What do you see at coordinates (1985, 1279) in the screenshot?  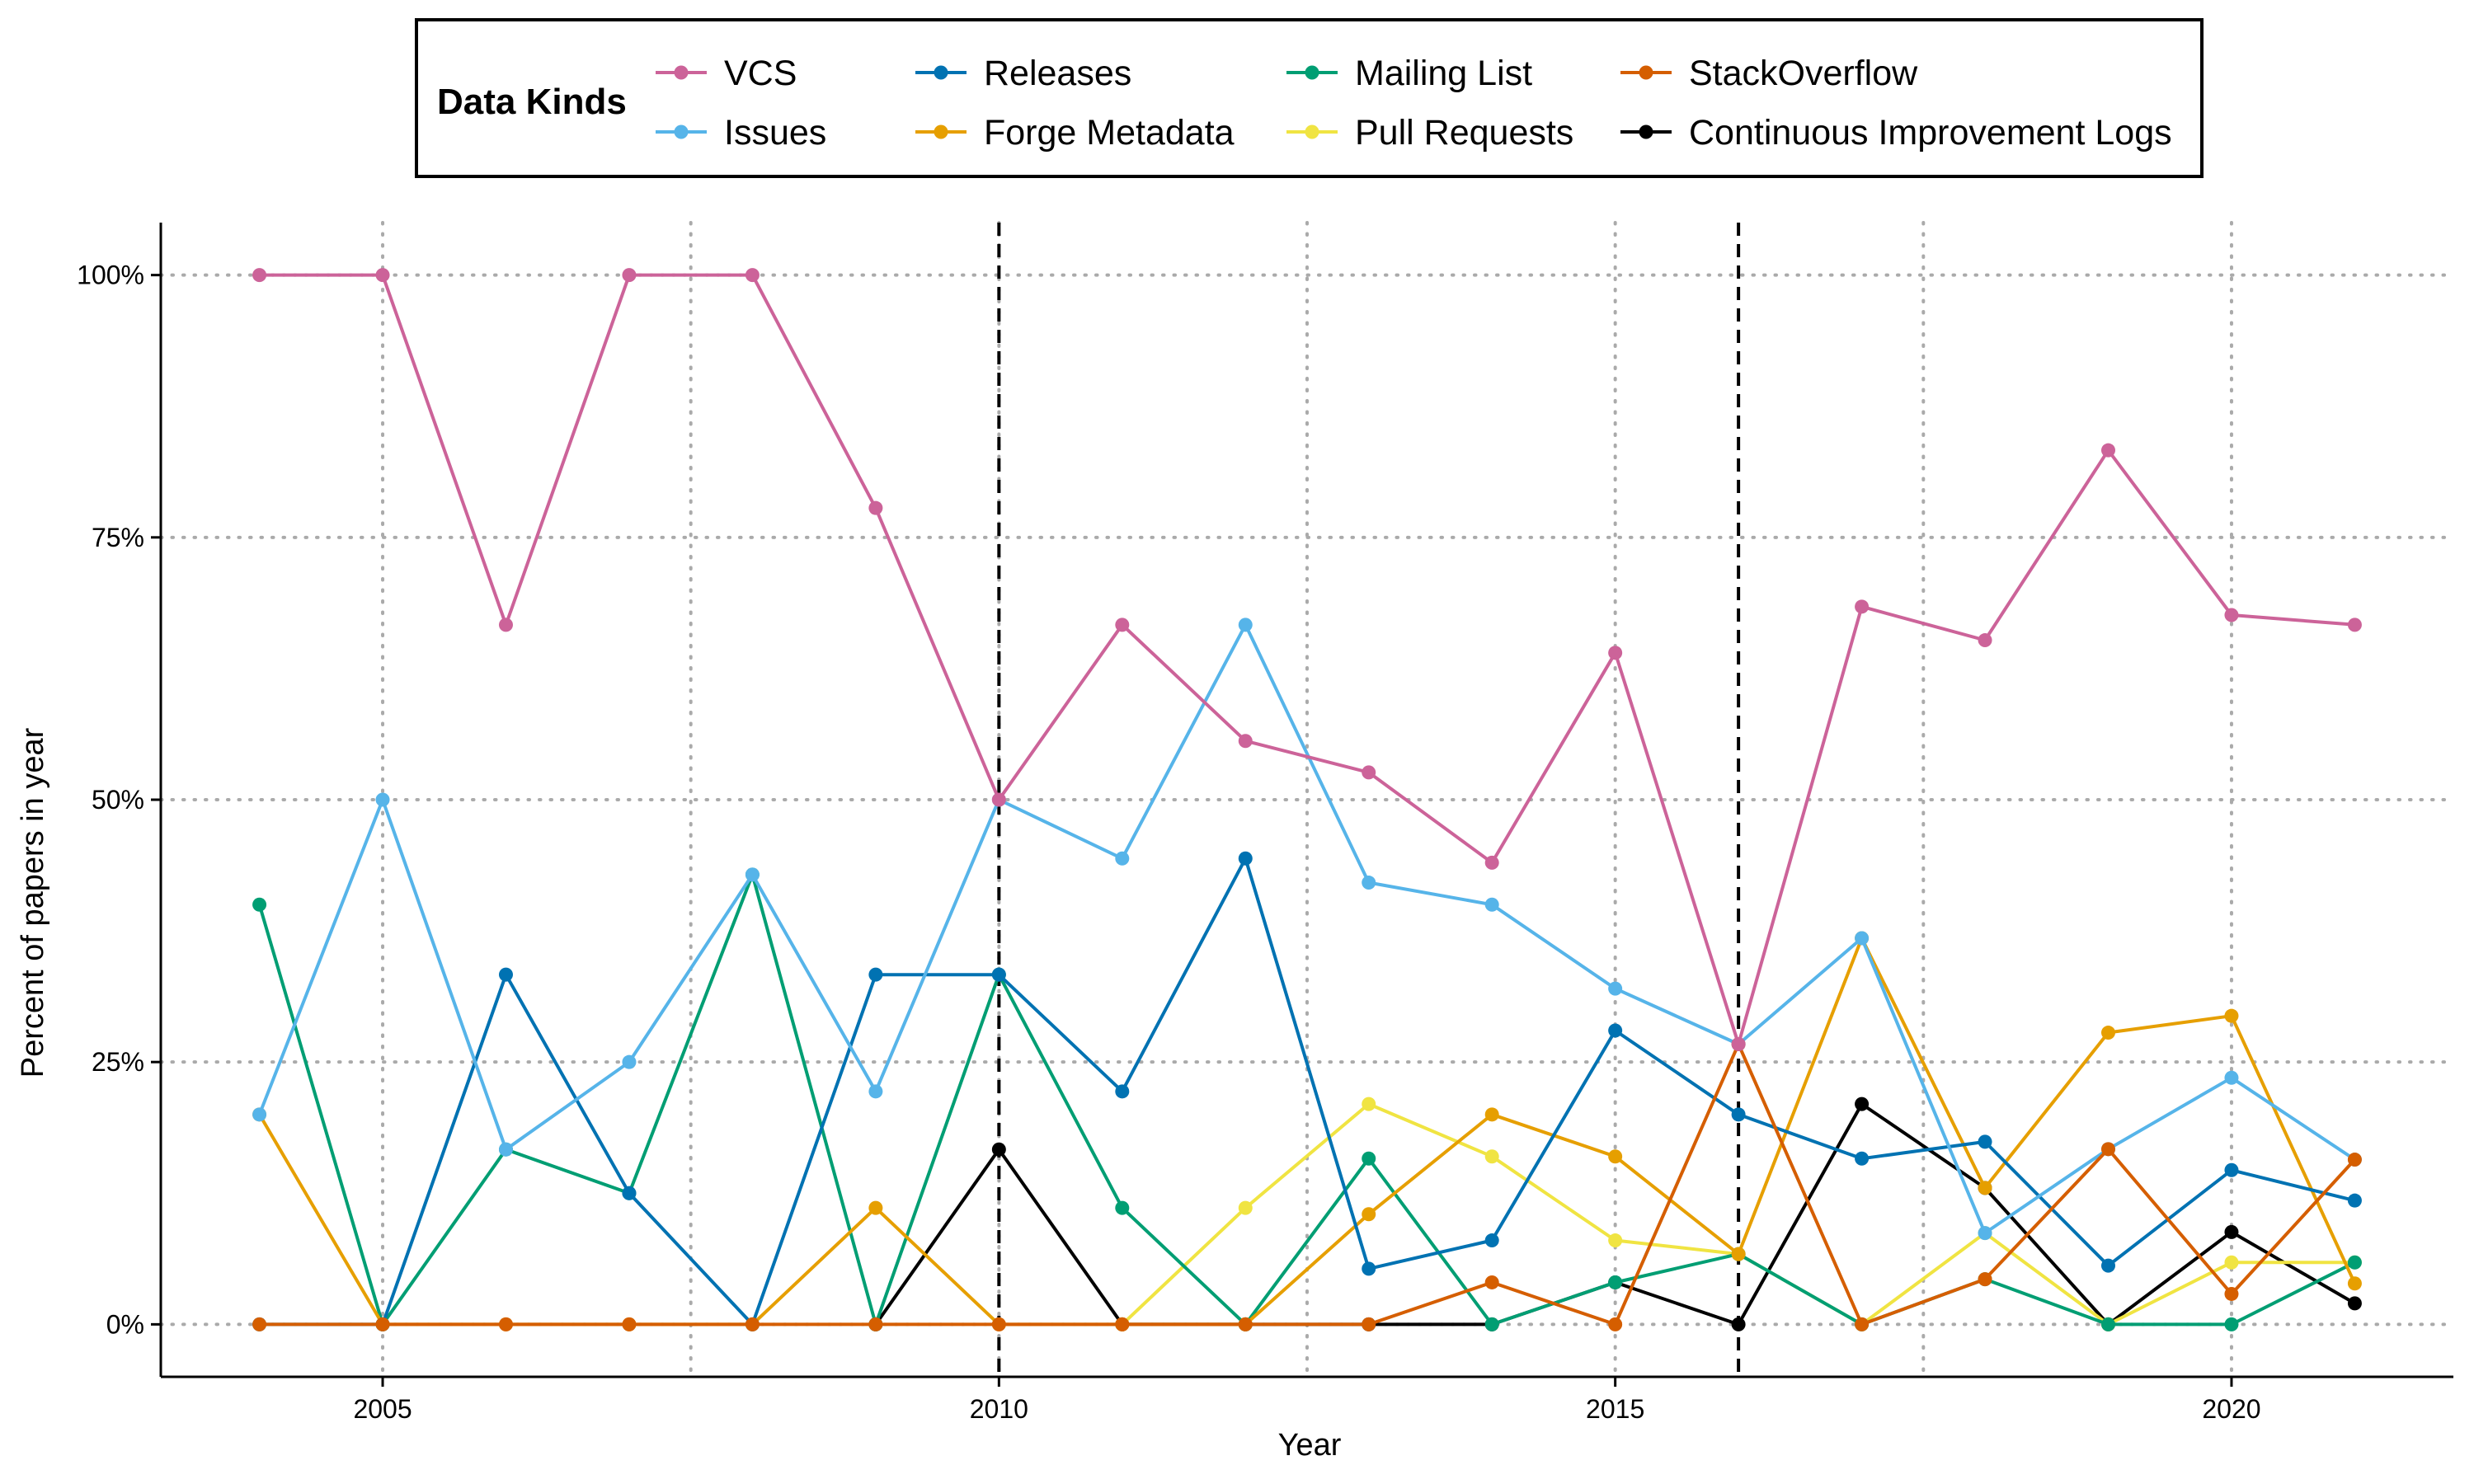 I see `data-point-stackoverflow-2018` at bounding box center [1985, 1279].